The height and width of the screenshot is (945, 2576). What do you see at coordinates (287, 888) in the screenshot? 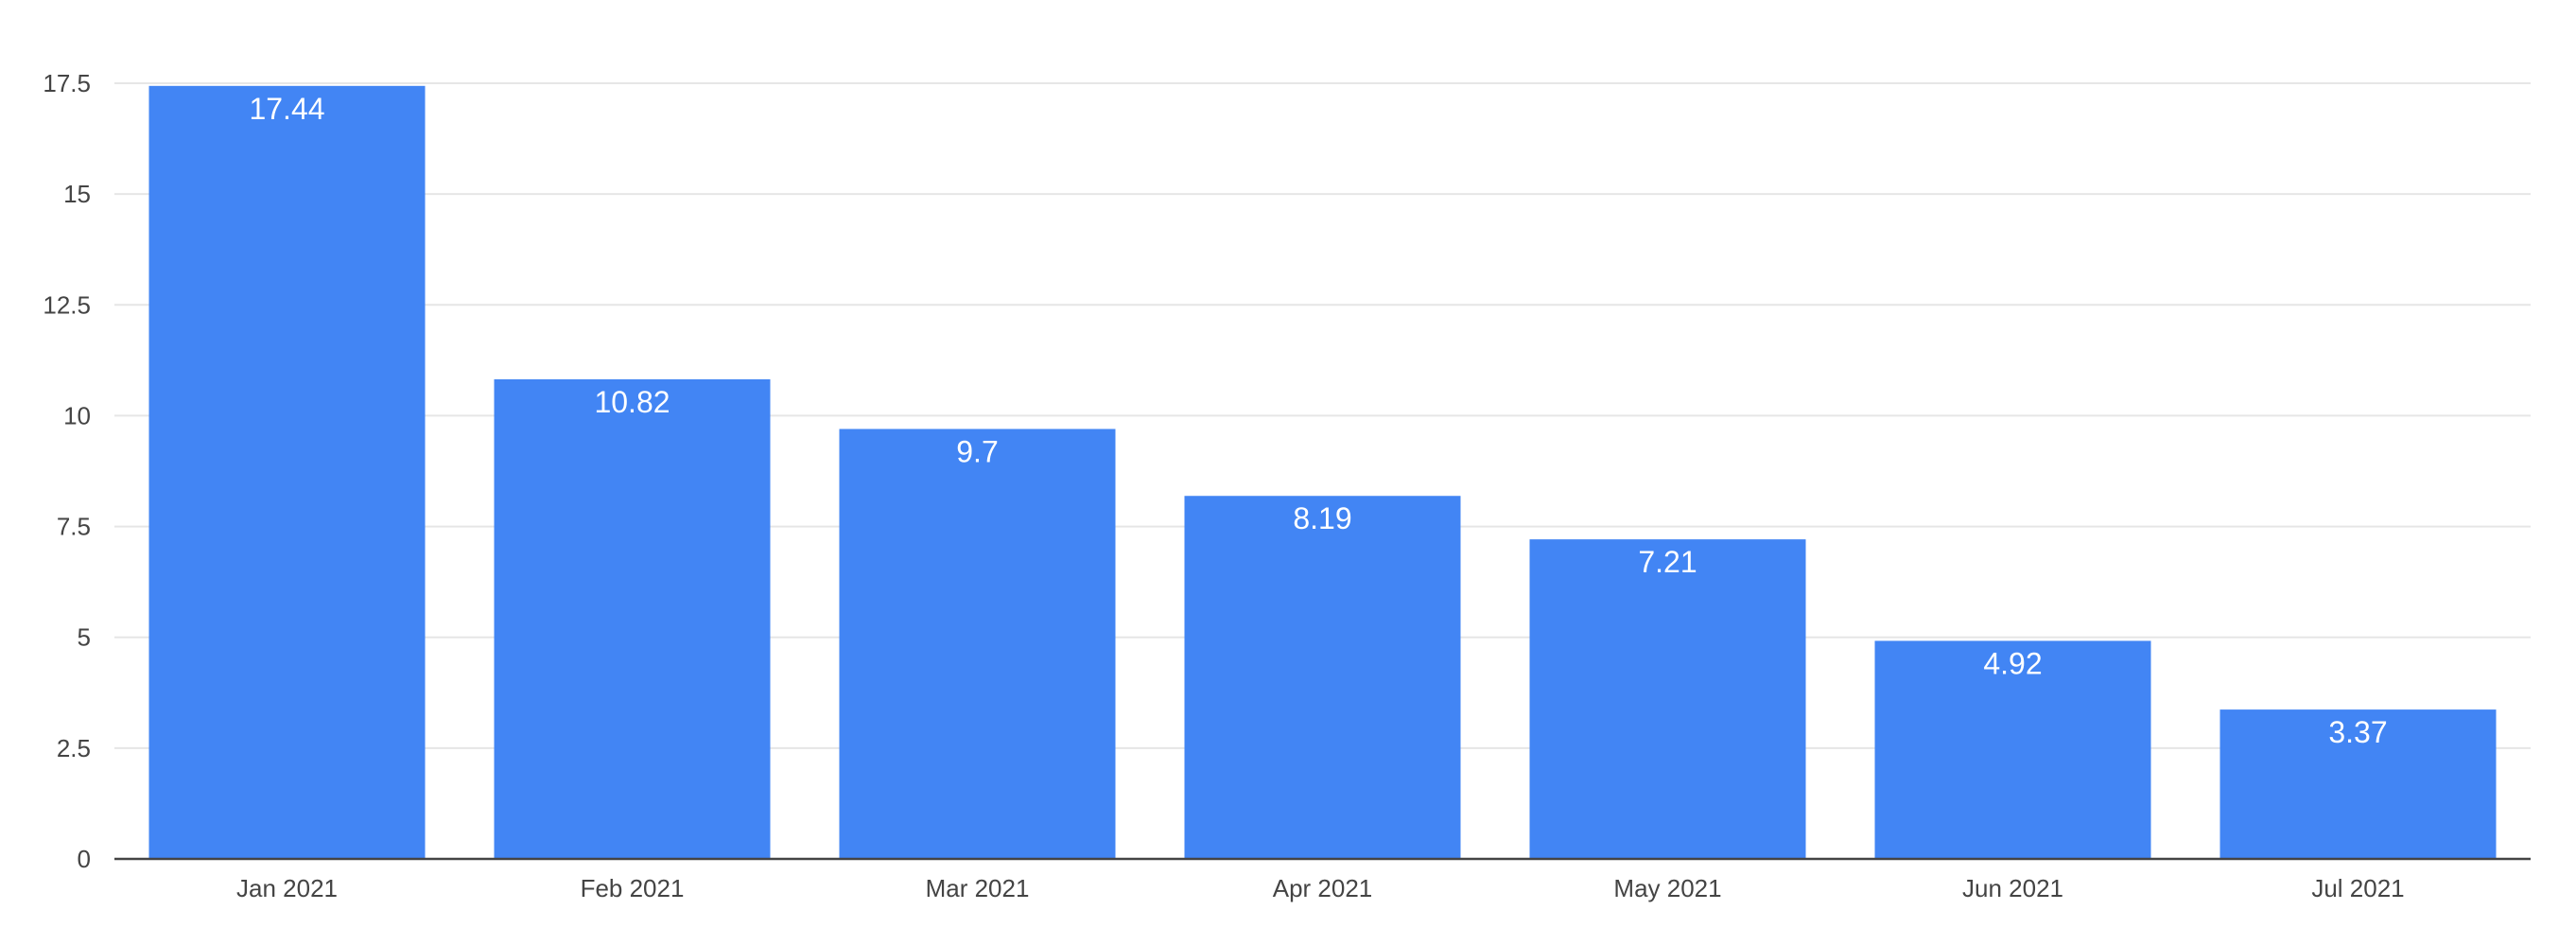
I see `x-tick-label: Jan 2021` at bounding box center [287, 888].